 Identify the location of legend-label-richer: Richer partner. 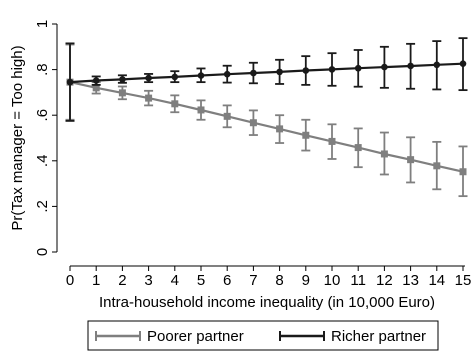
(378, 336).